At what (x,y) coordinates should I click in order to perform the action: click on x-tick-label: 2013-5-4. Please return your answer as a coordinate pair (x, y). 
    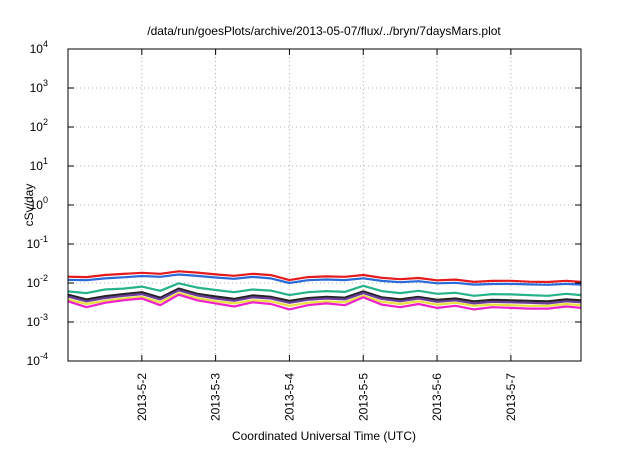
    Looking at the image, I should click on (289, 397).